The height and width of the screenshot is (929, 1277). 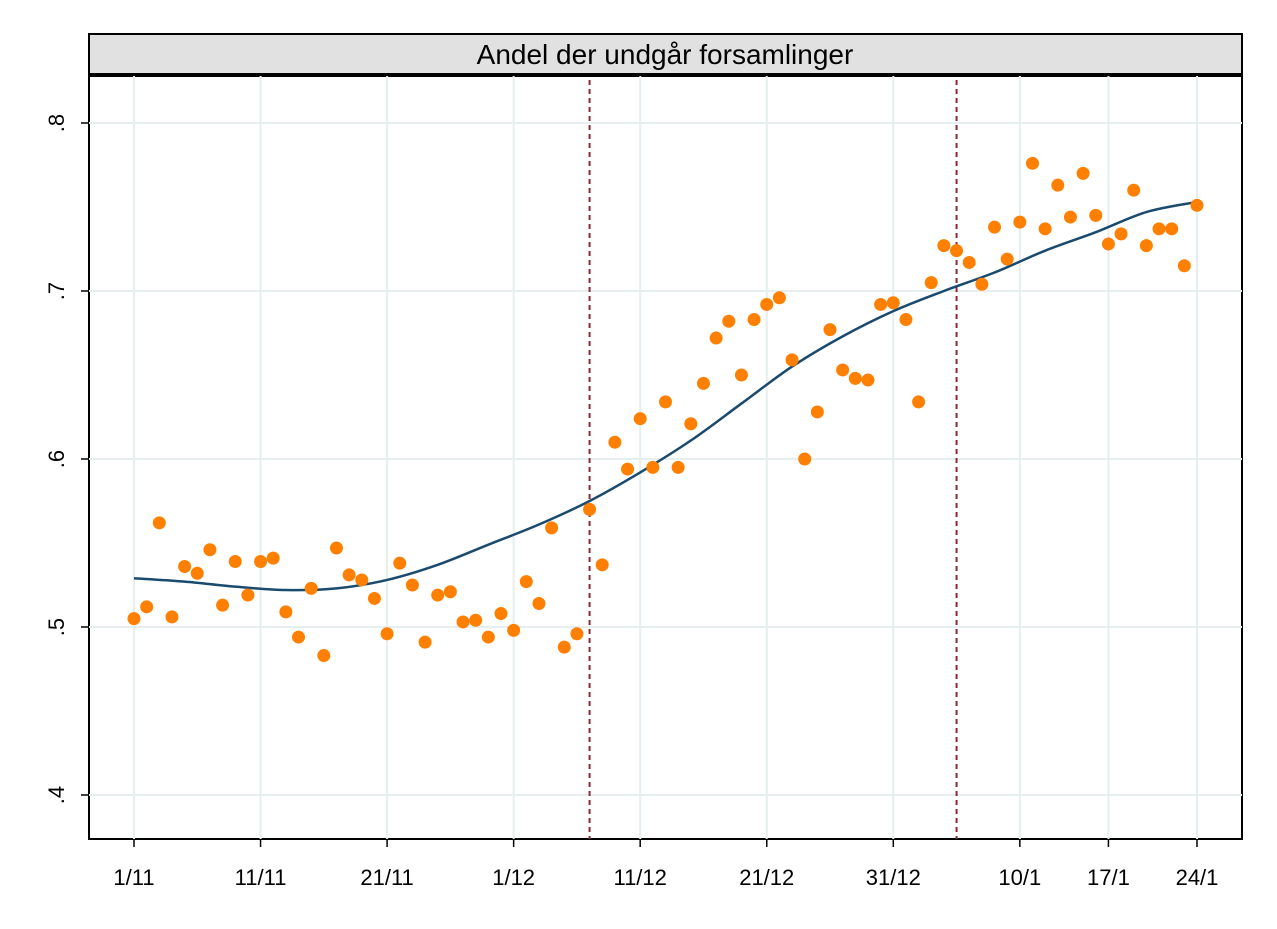 What do you see at coordinates (893, 877) in the screenshot?
I see `x-tick-label: 31/12` at bounding box center [893, 877].